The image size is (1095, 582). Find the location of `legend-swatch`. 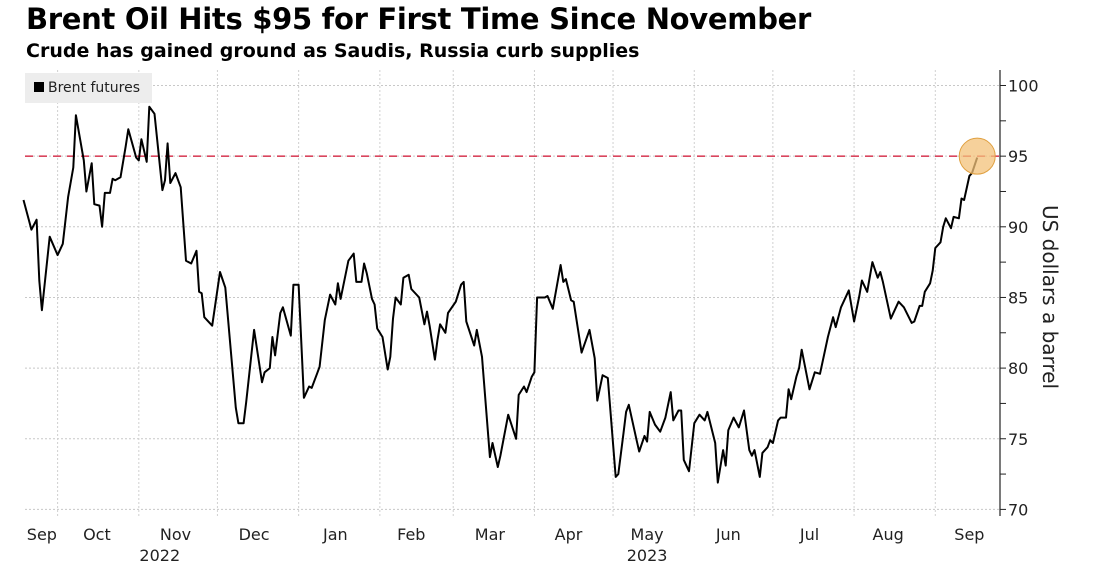

legend-swatch is located at coordinates (39, 87).